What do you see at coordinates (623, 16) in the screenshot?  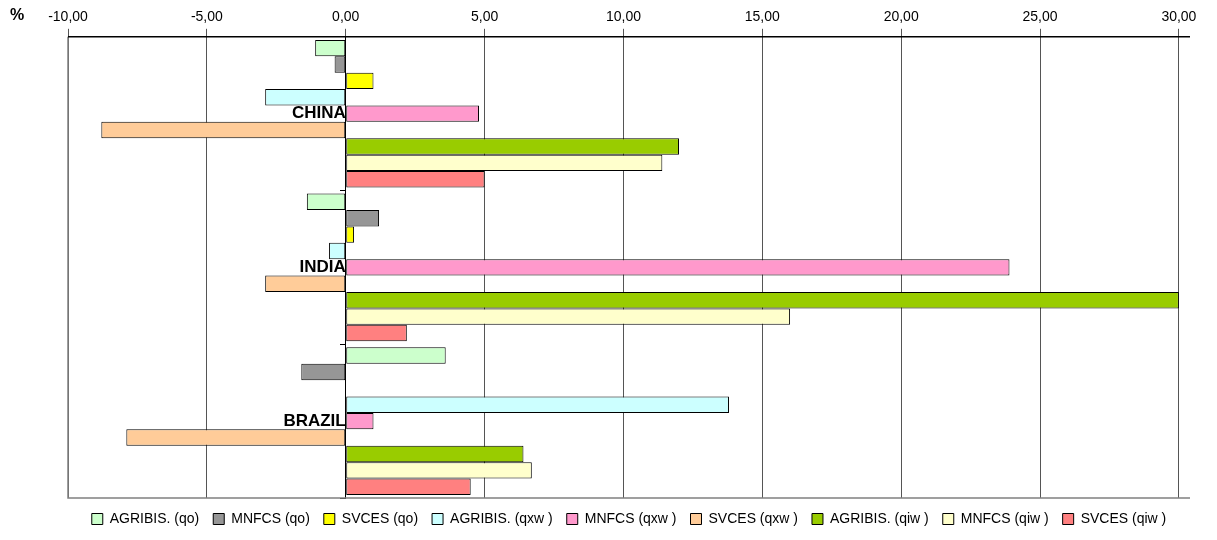 I see `x-tick-label: 10,00` at bounding box center [623, 16].